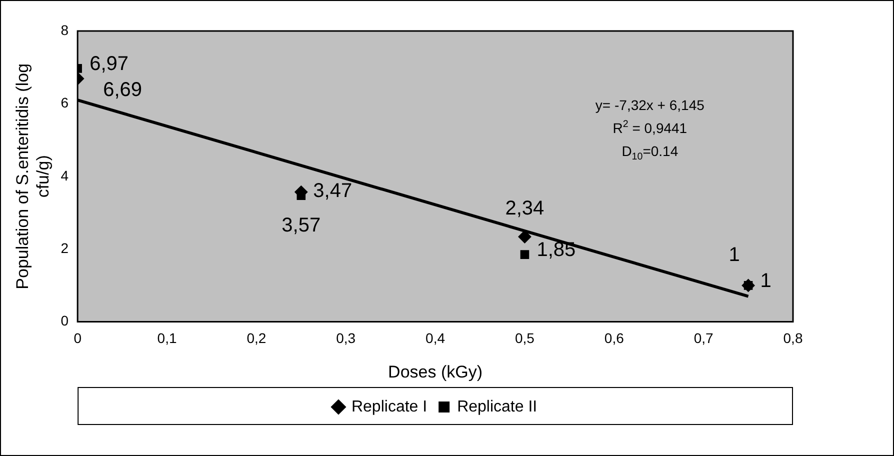  I want to click on x-tick-label: 0,5, so click(524, 338).